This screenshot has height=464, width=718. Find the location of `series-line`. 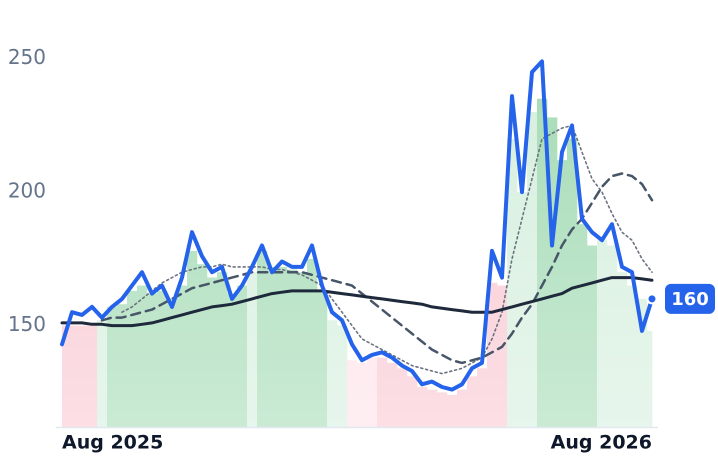

series-line is located at coordinates (357, 302).